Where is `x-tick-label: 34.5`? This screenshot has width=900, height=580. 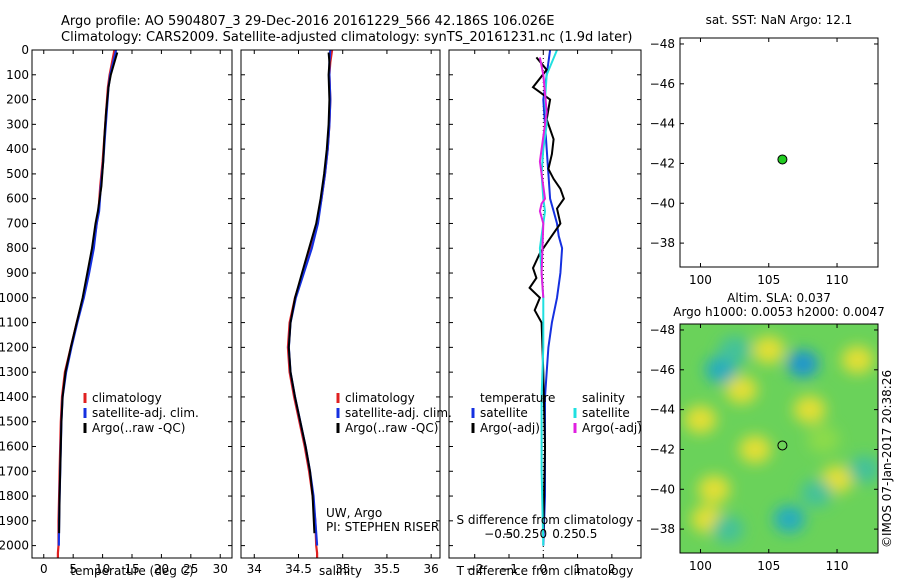 x-tick-label: 34.5 is located at coordinates (298, 569).